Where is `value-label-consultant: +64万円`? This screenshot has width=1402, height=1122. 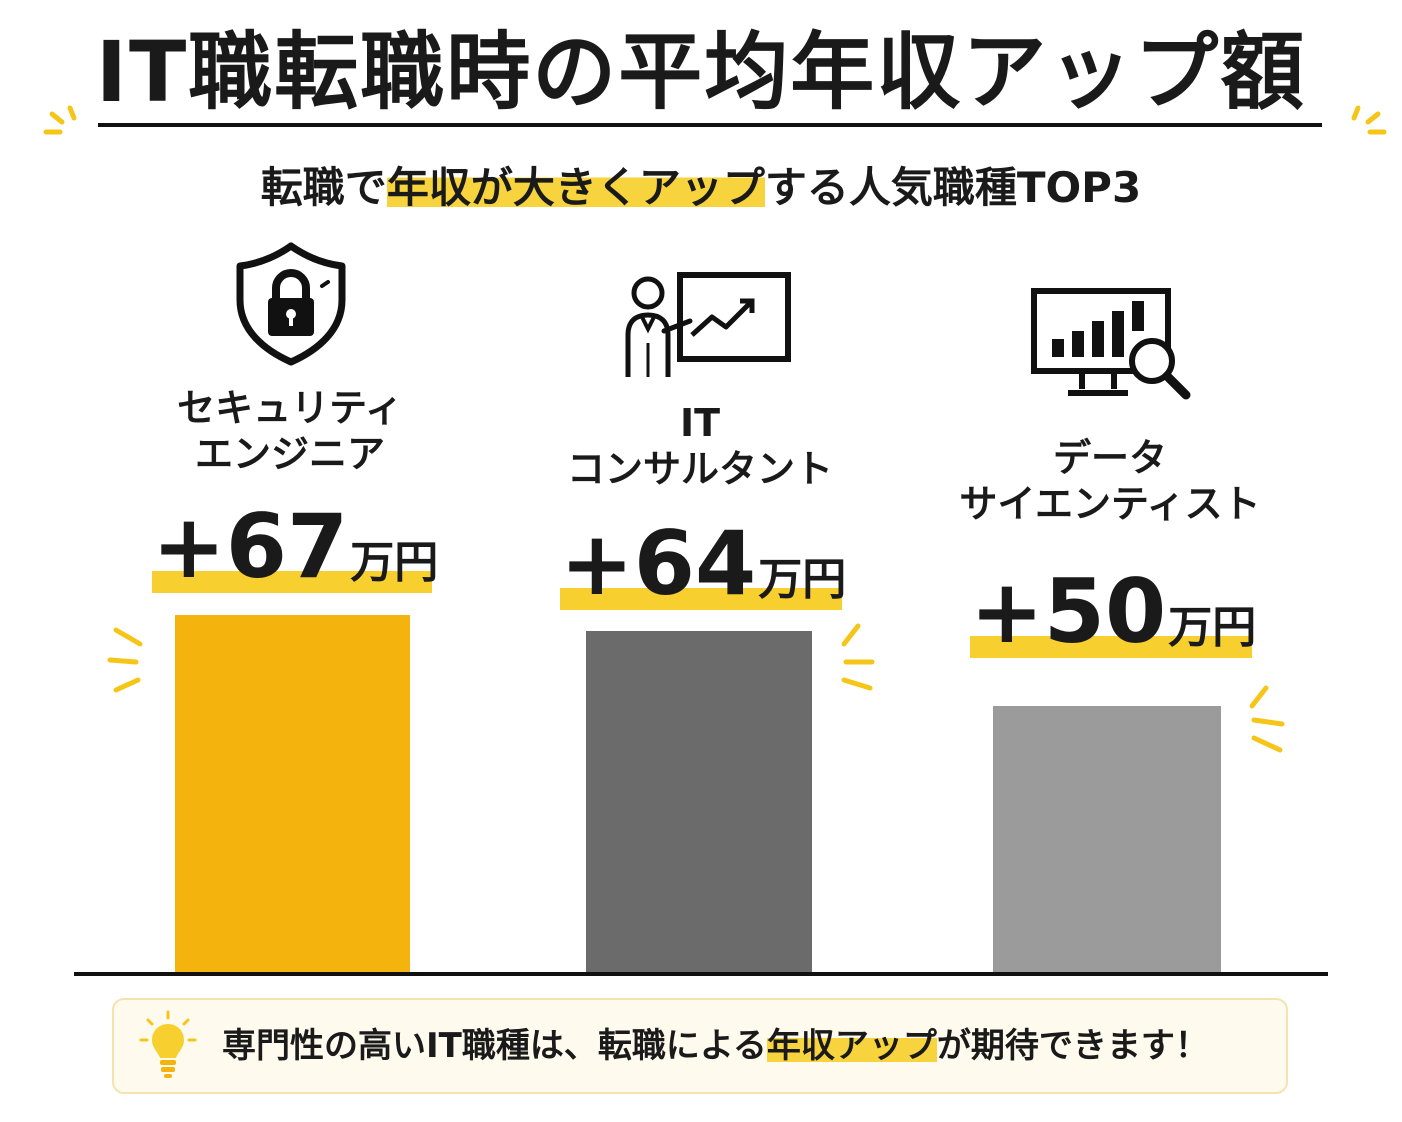
value-label-consultant: +64万円 is located at coordinates (703, 565).